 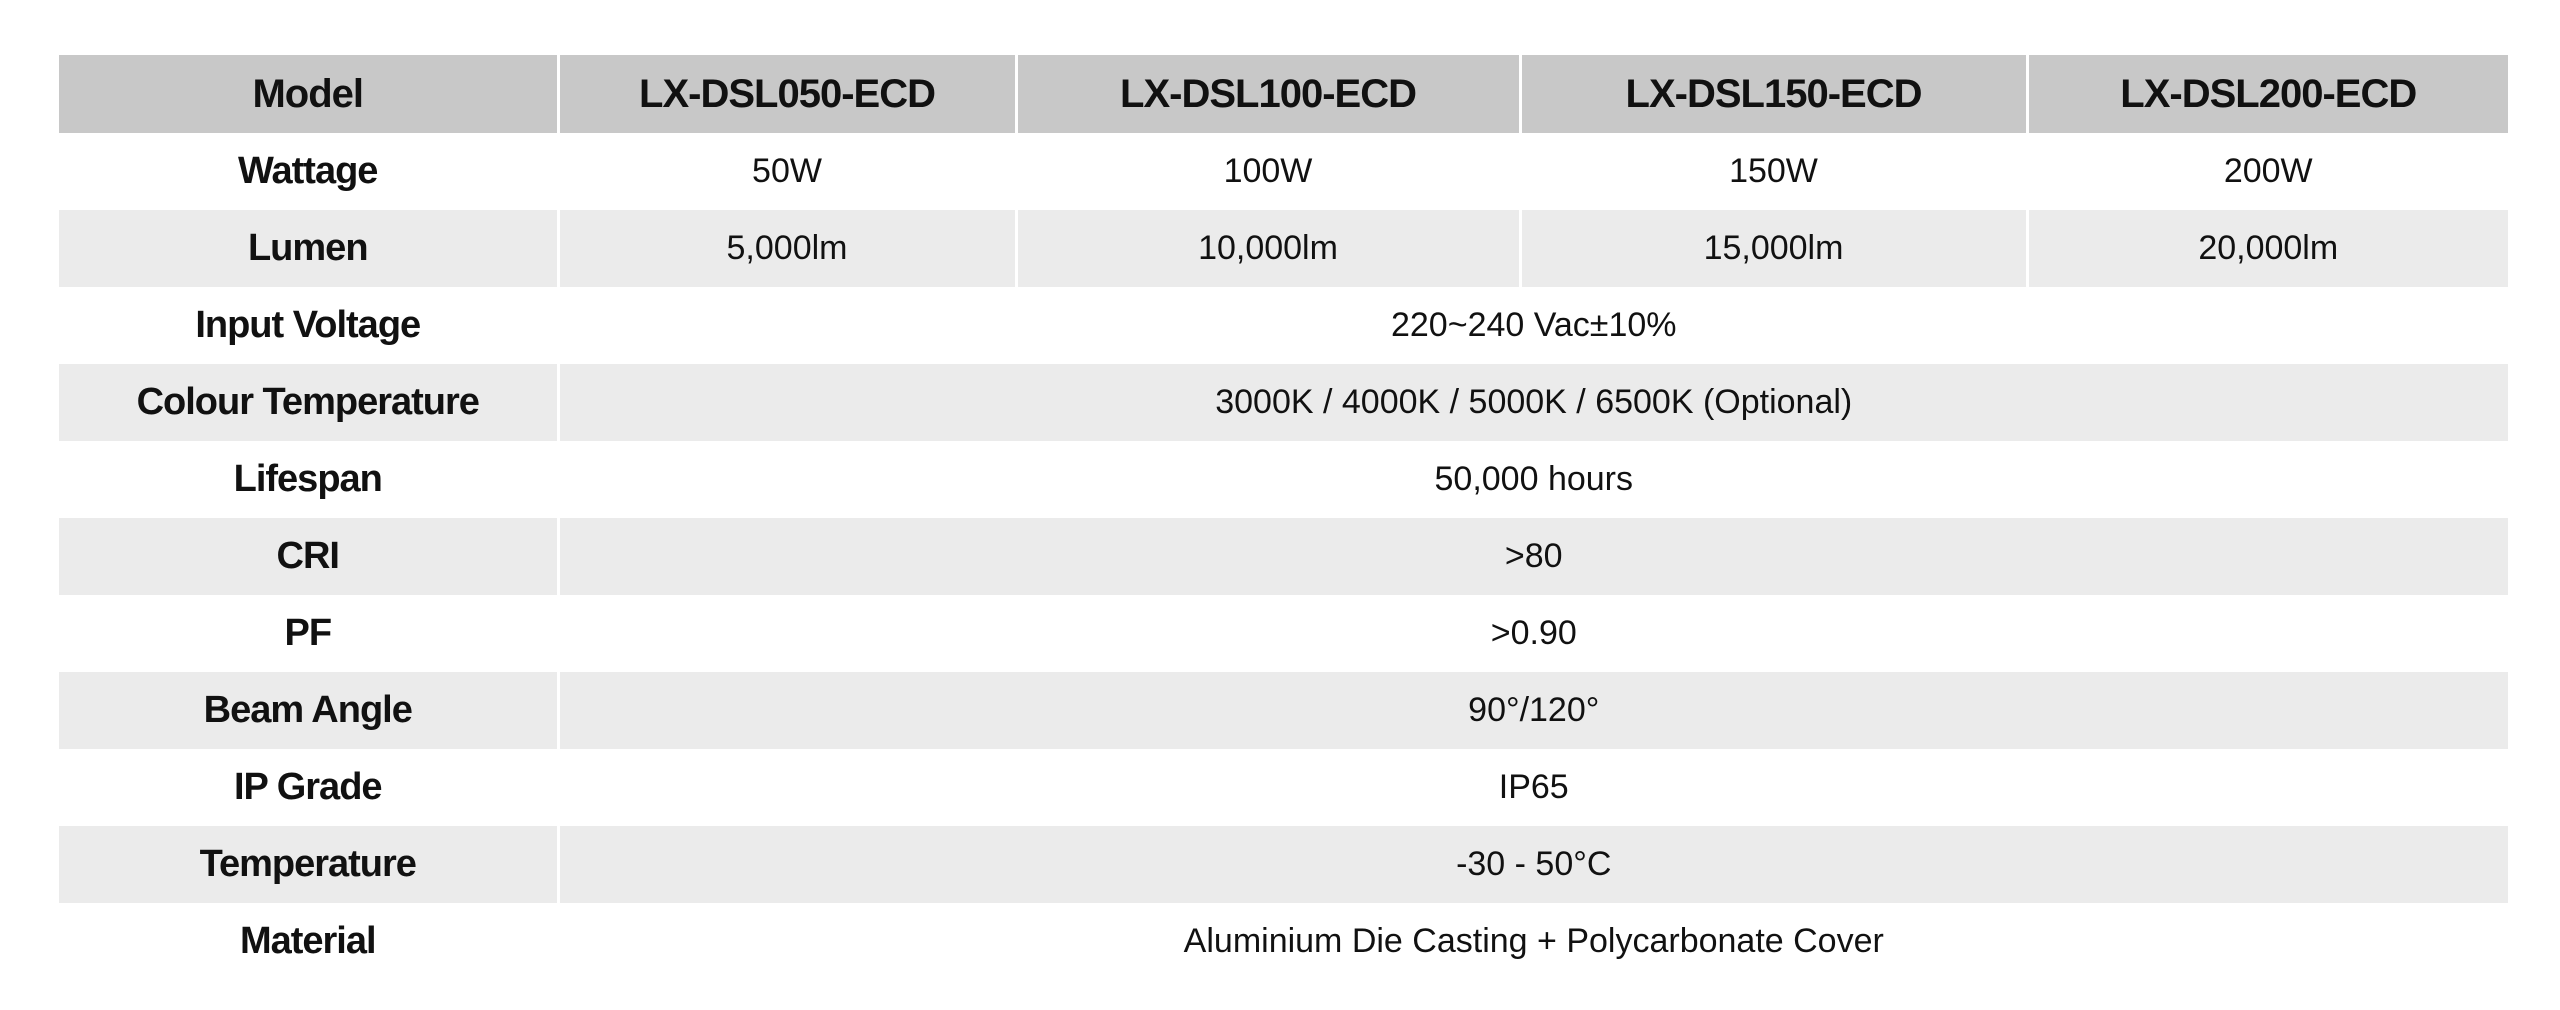 What do you see at coordinates (2266, 171) in the screenshot?
I see `cell: 200W` at bounding box center [2266, 171].